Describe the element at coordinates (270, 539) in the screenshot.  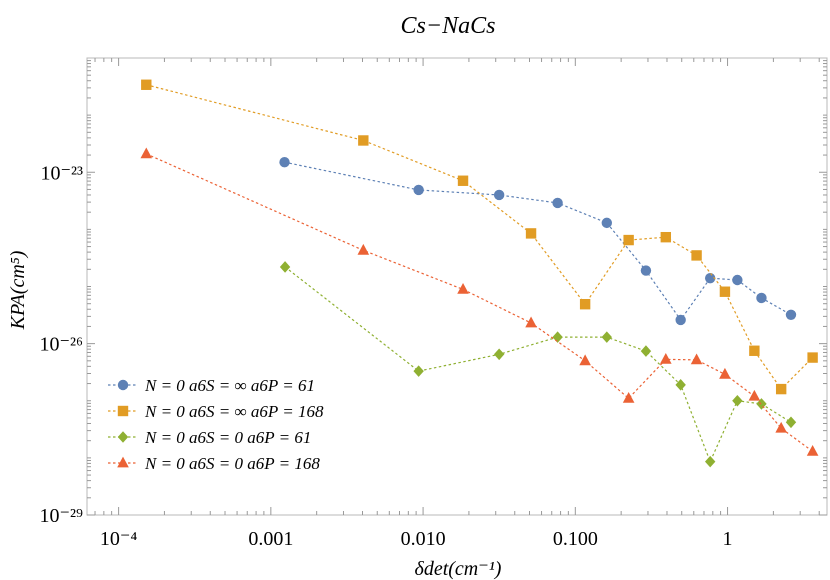
I see `x-tick-label: 0.001` at that location.